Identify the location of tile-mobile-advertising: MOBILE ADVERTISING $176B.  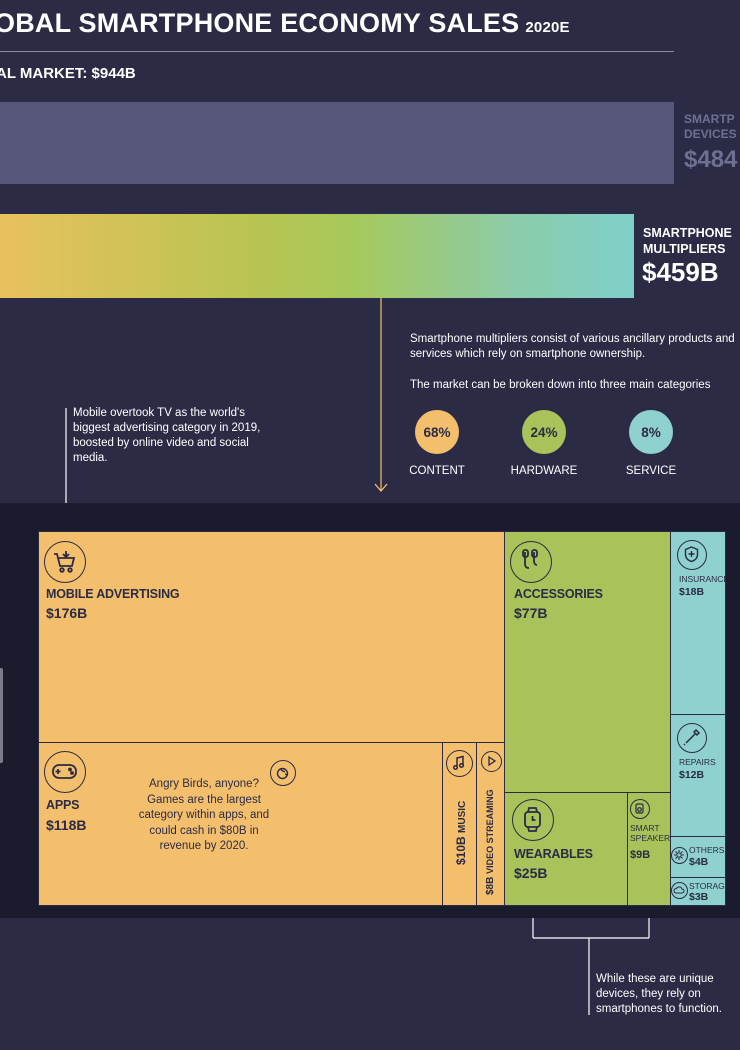
(271, 637).